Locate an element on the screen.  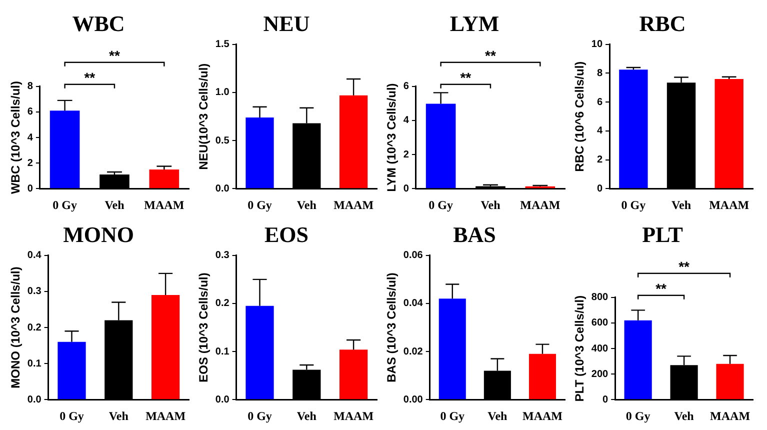
y-tick-label: 0.04 is located at coordinates (413, 304).